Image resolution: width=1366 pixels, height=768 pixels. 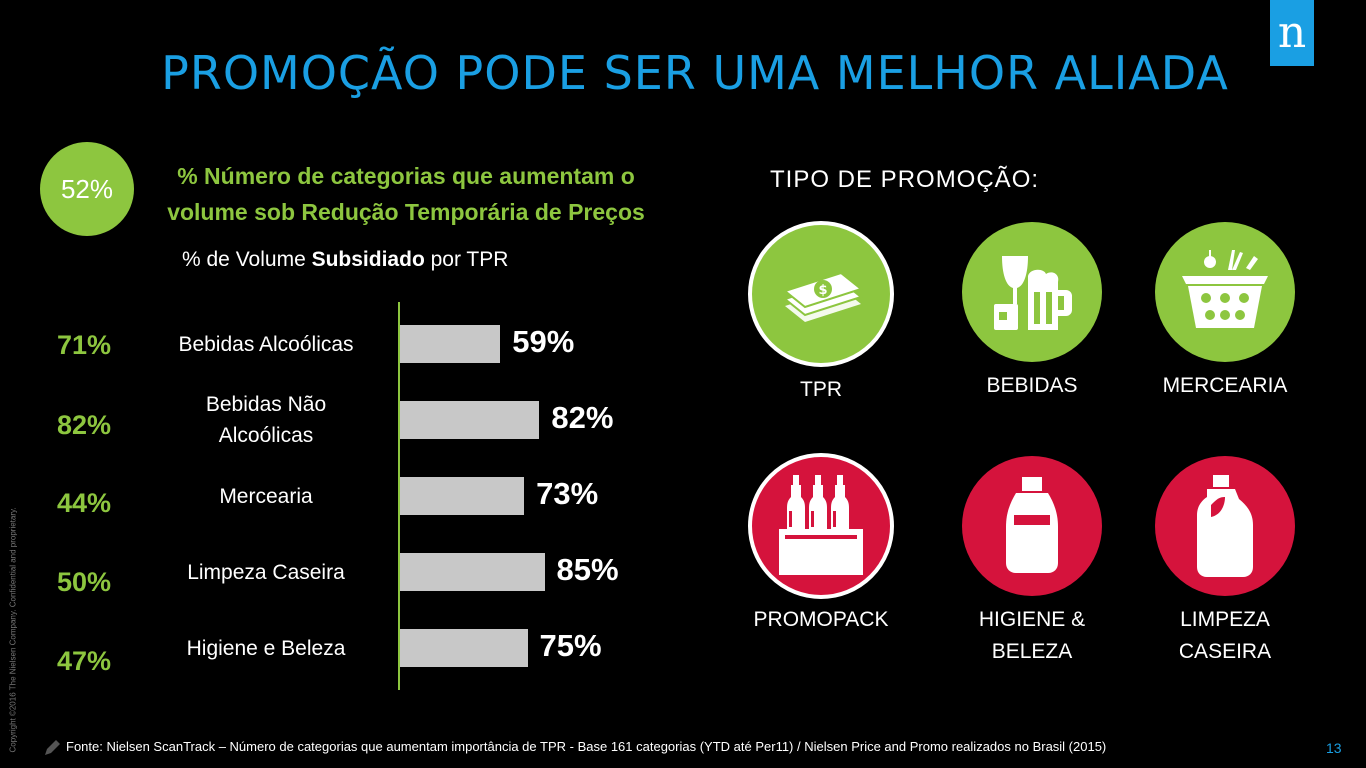 I want to click on promo-type-label-line: PROMOPACK, so click(x=821, y=619).